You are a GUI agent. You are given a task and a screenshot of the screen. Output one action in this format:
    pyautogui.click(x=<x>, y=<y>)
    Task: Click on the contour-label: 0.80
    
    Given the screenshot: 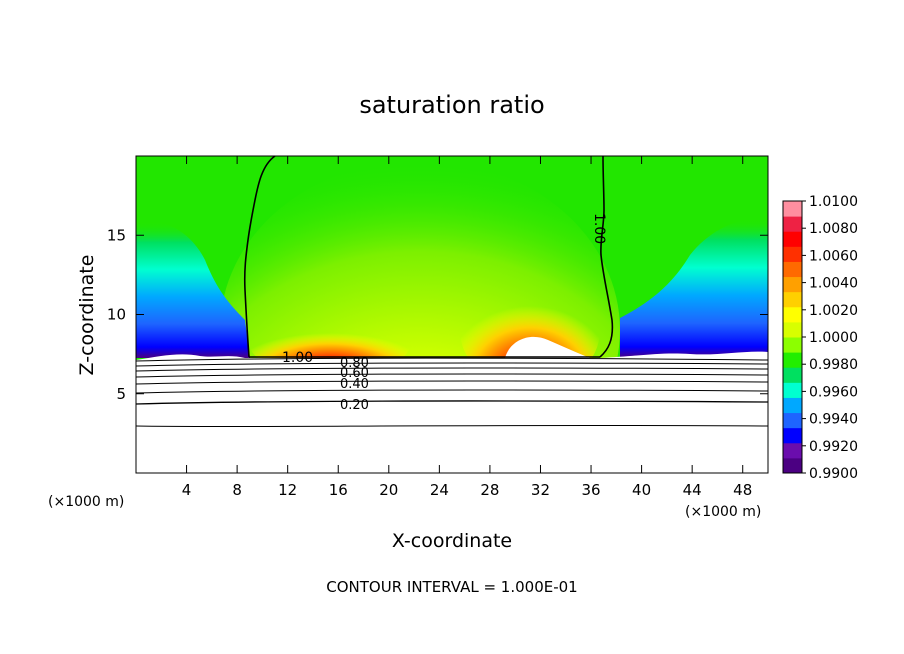 What is the action you would take?
    pyautogui.click(x=354, y=363)
    